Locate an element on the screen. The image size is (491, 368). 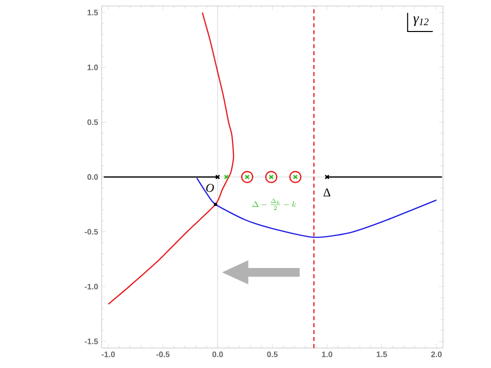
annotation: γ$_{12}$ is located at coordinates (421, 21).